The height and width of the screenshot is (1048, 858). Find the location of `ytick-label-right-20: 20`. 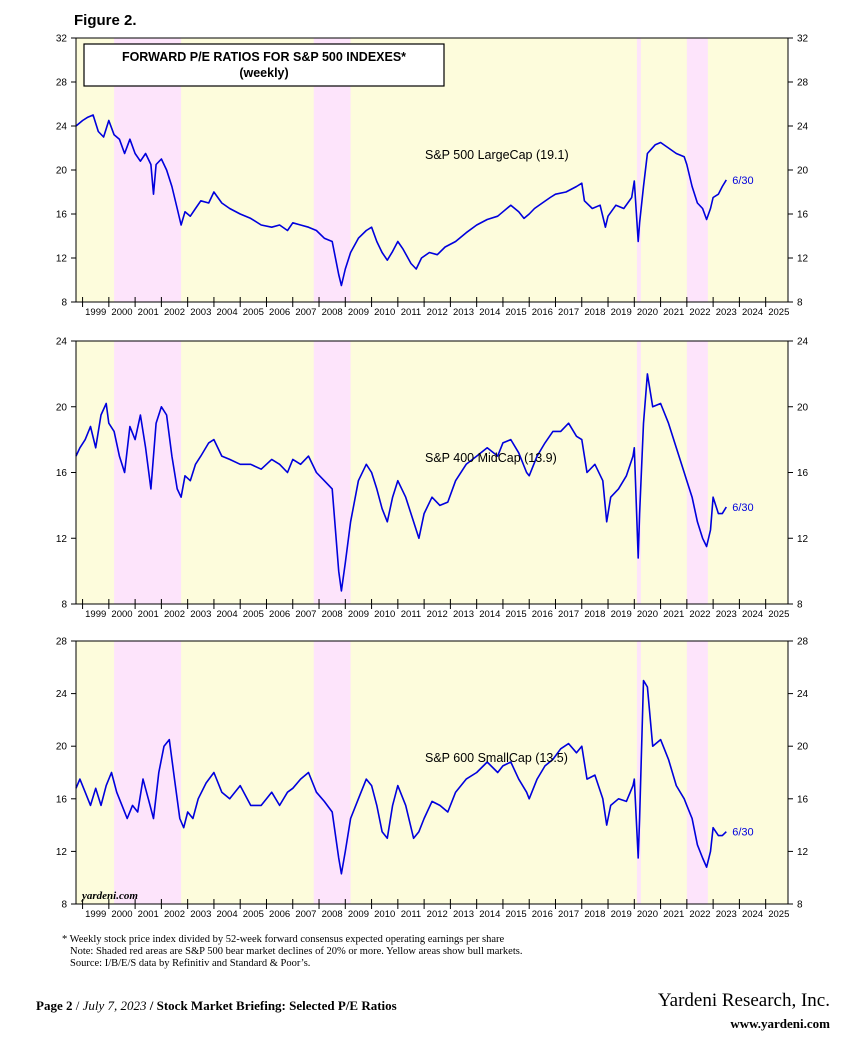

ytick-label-right-20: 20 is located at coordinates (803, 171).